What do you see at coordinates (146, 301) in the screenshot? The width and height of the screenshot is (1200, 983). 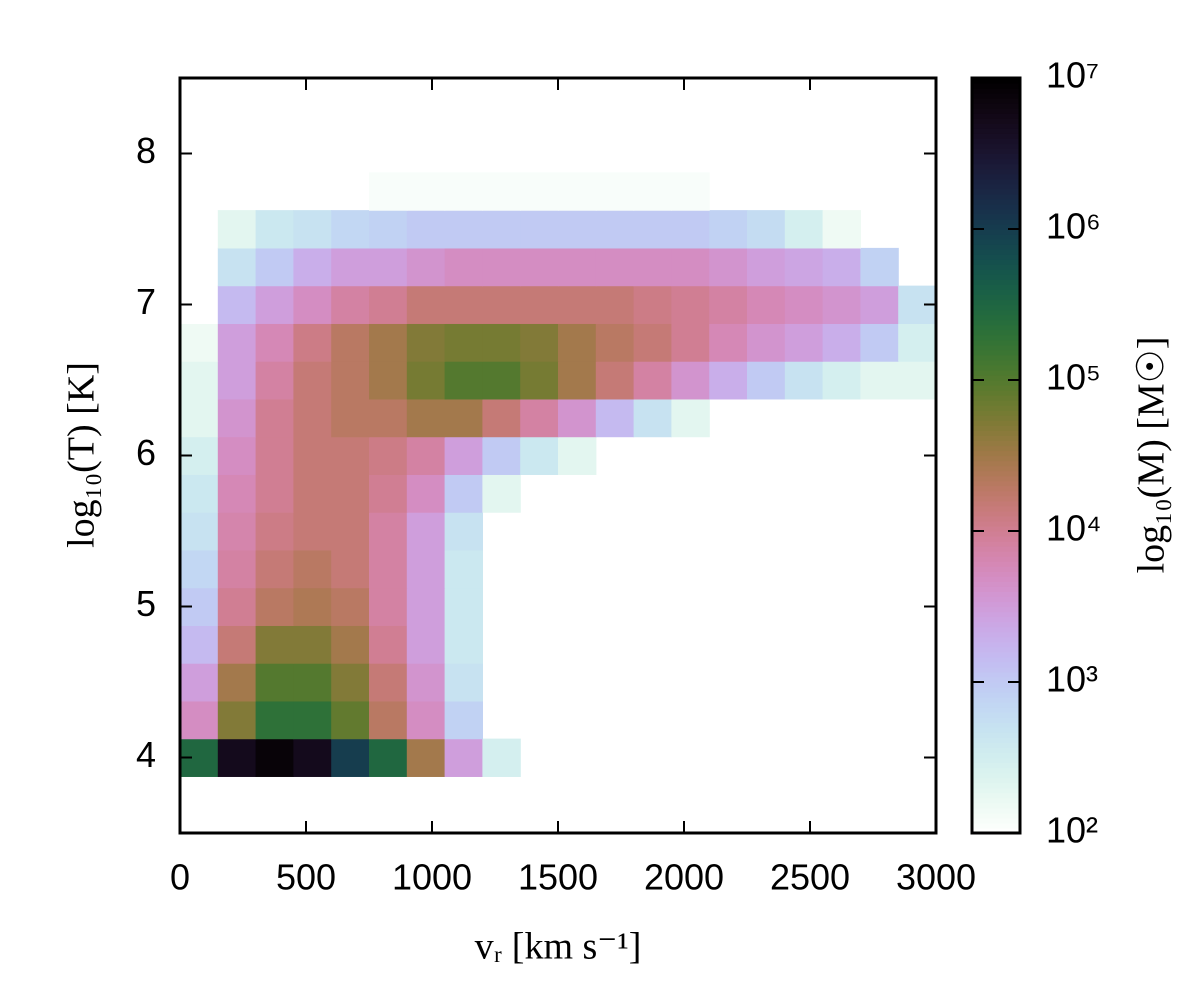 I see `y-tick-label: 7` at bounding box center [146, 301].